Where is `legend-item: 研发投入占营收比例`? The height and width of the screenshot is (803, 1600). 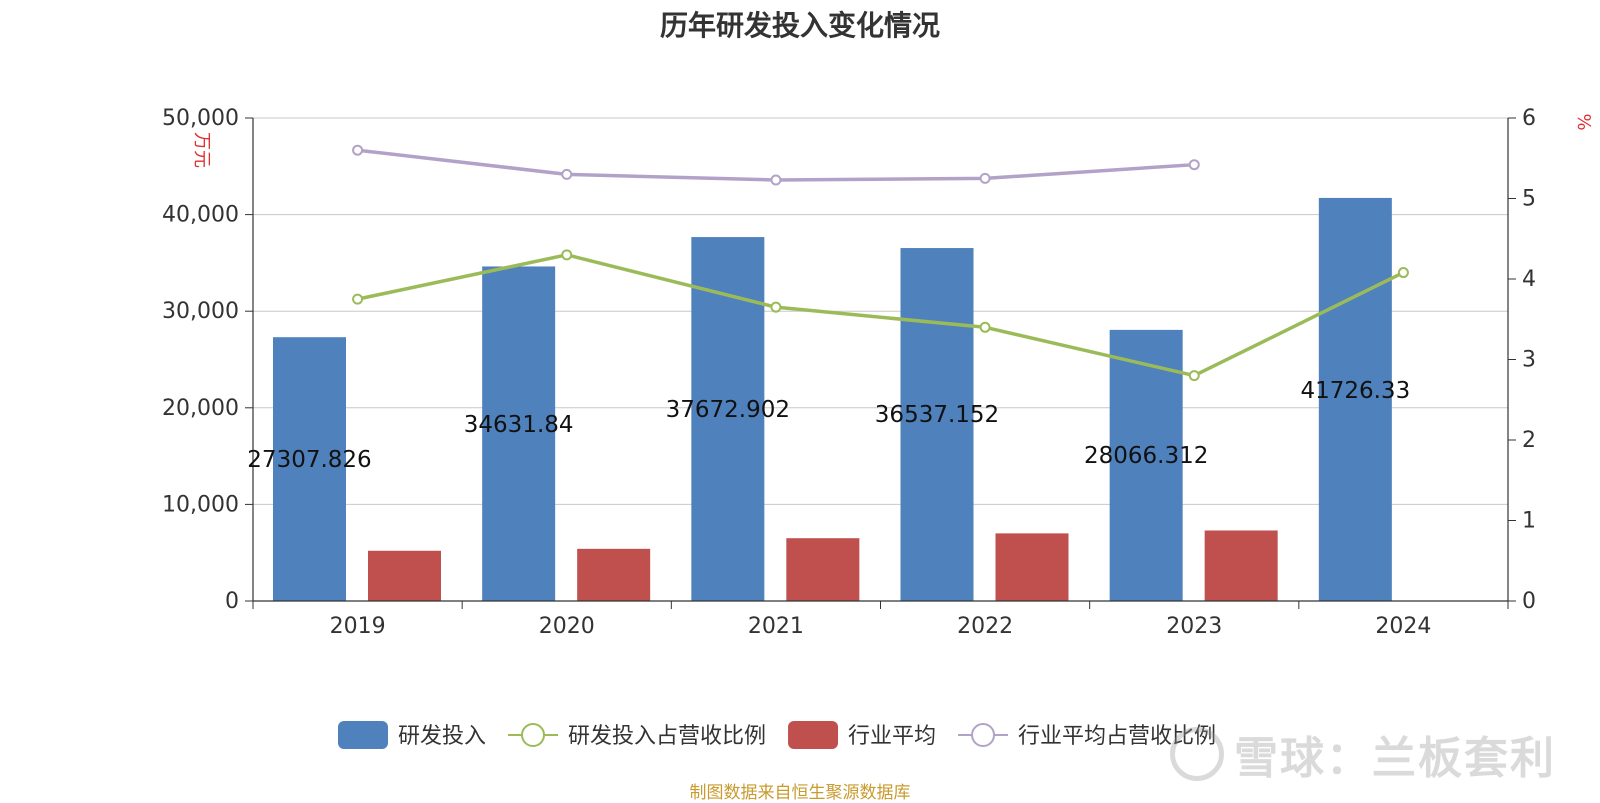 legend-item: 研发投入占营收比例 is located at coordinates (637, 736).